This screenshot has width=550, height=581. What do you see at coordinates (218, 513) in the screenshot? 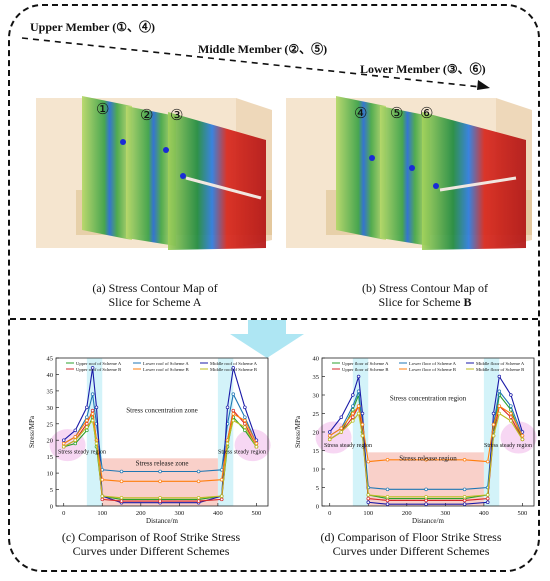
I see `x-tick-label: 400` at bounding box center [218, 513].